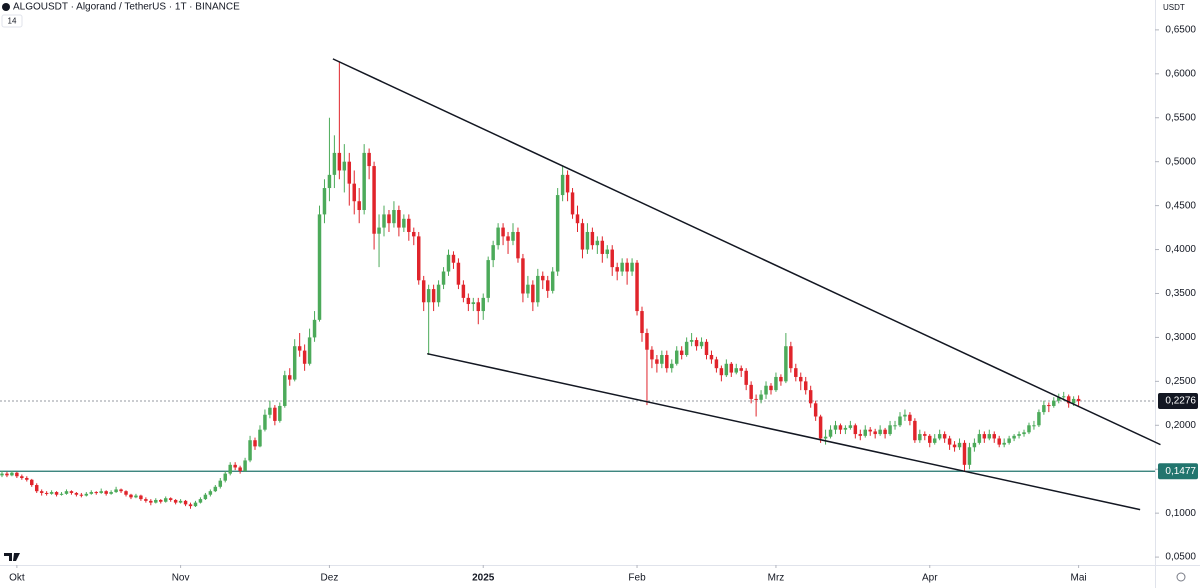 This screenshot has height=588, width=1200. Describe the element at coordinates (1079, 578) in the screenshot. I see `x-tick-label: Mai` at that location.